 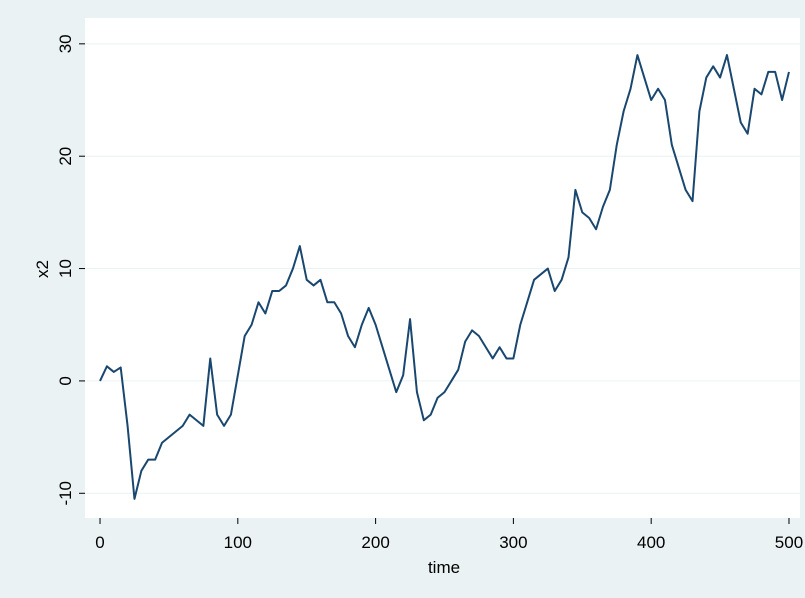 I want to click on y-tick-label: 10, so click(x=65, y=268).